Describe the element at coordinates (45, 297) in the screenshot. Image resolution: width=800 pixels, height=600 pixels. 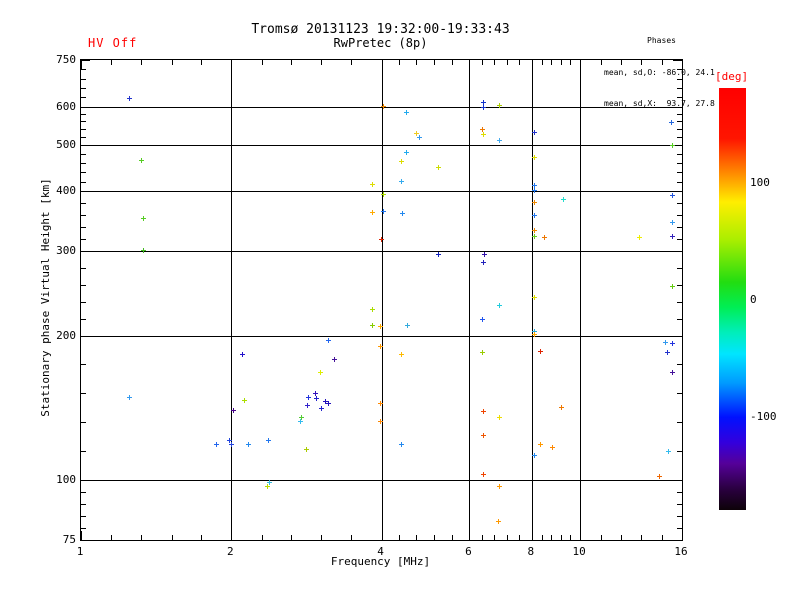
I see `y-axis-title: Stationary phase Virtual Height [km]` at that location.